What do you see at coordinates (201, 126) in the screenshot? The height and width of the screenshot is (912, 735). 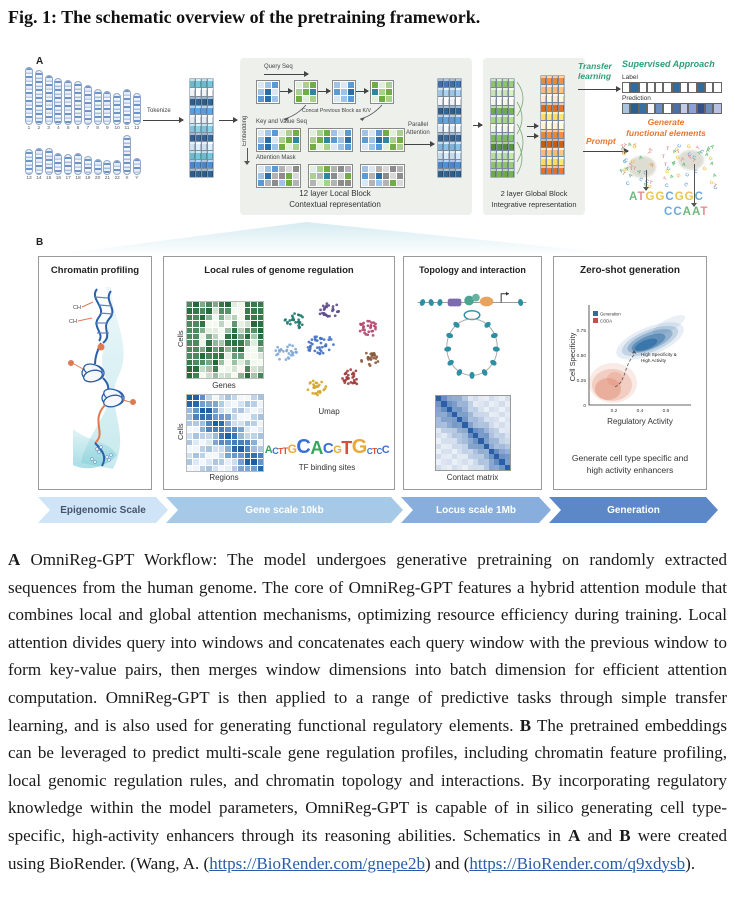 I see `embedding-column-input` at bounding box center [201, 126].